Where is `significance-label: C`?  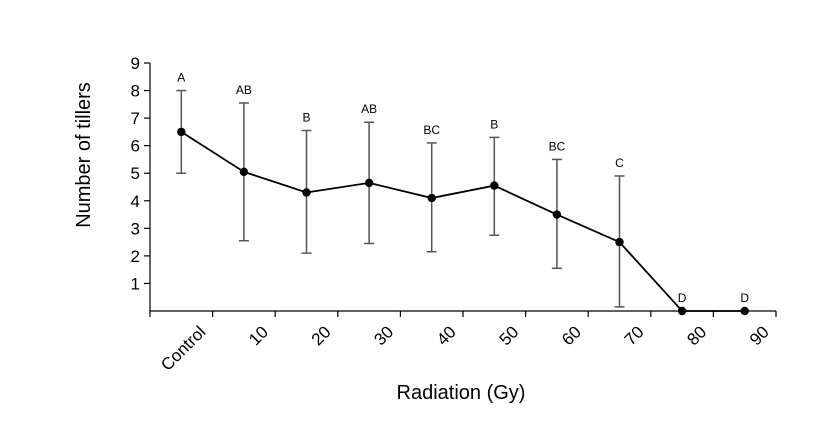
significance-label: C is located at coordinates (619, 163).